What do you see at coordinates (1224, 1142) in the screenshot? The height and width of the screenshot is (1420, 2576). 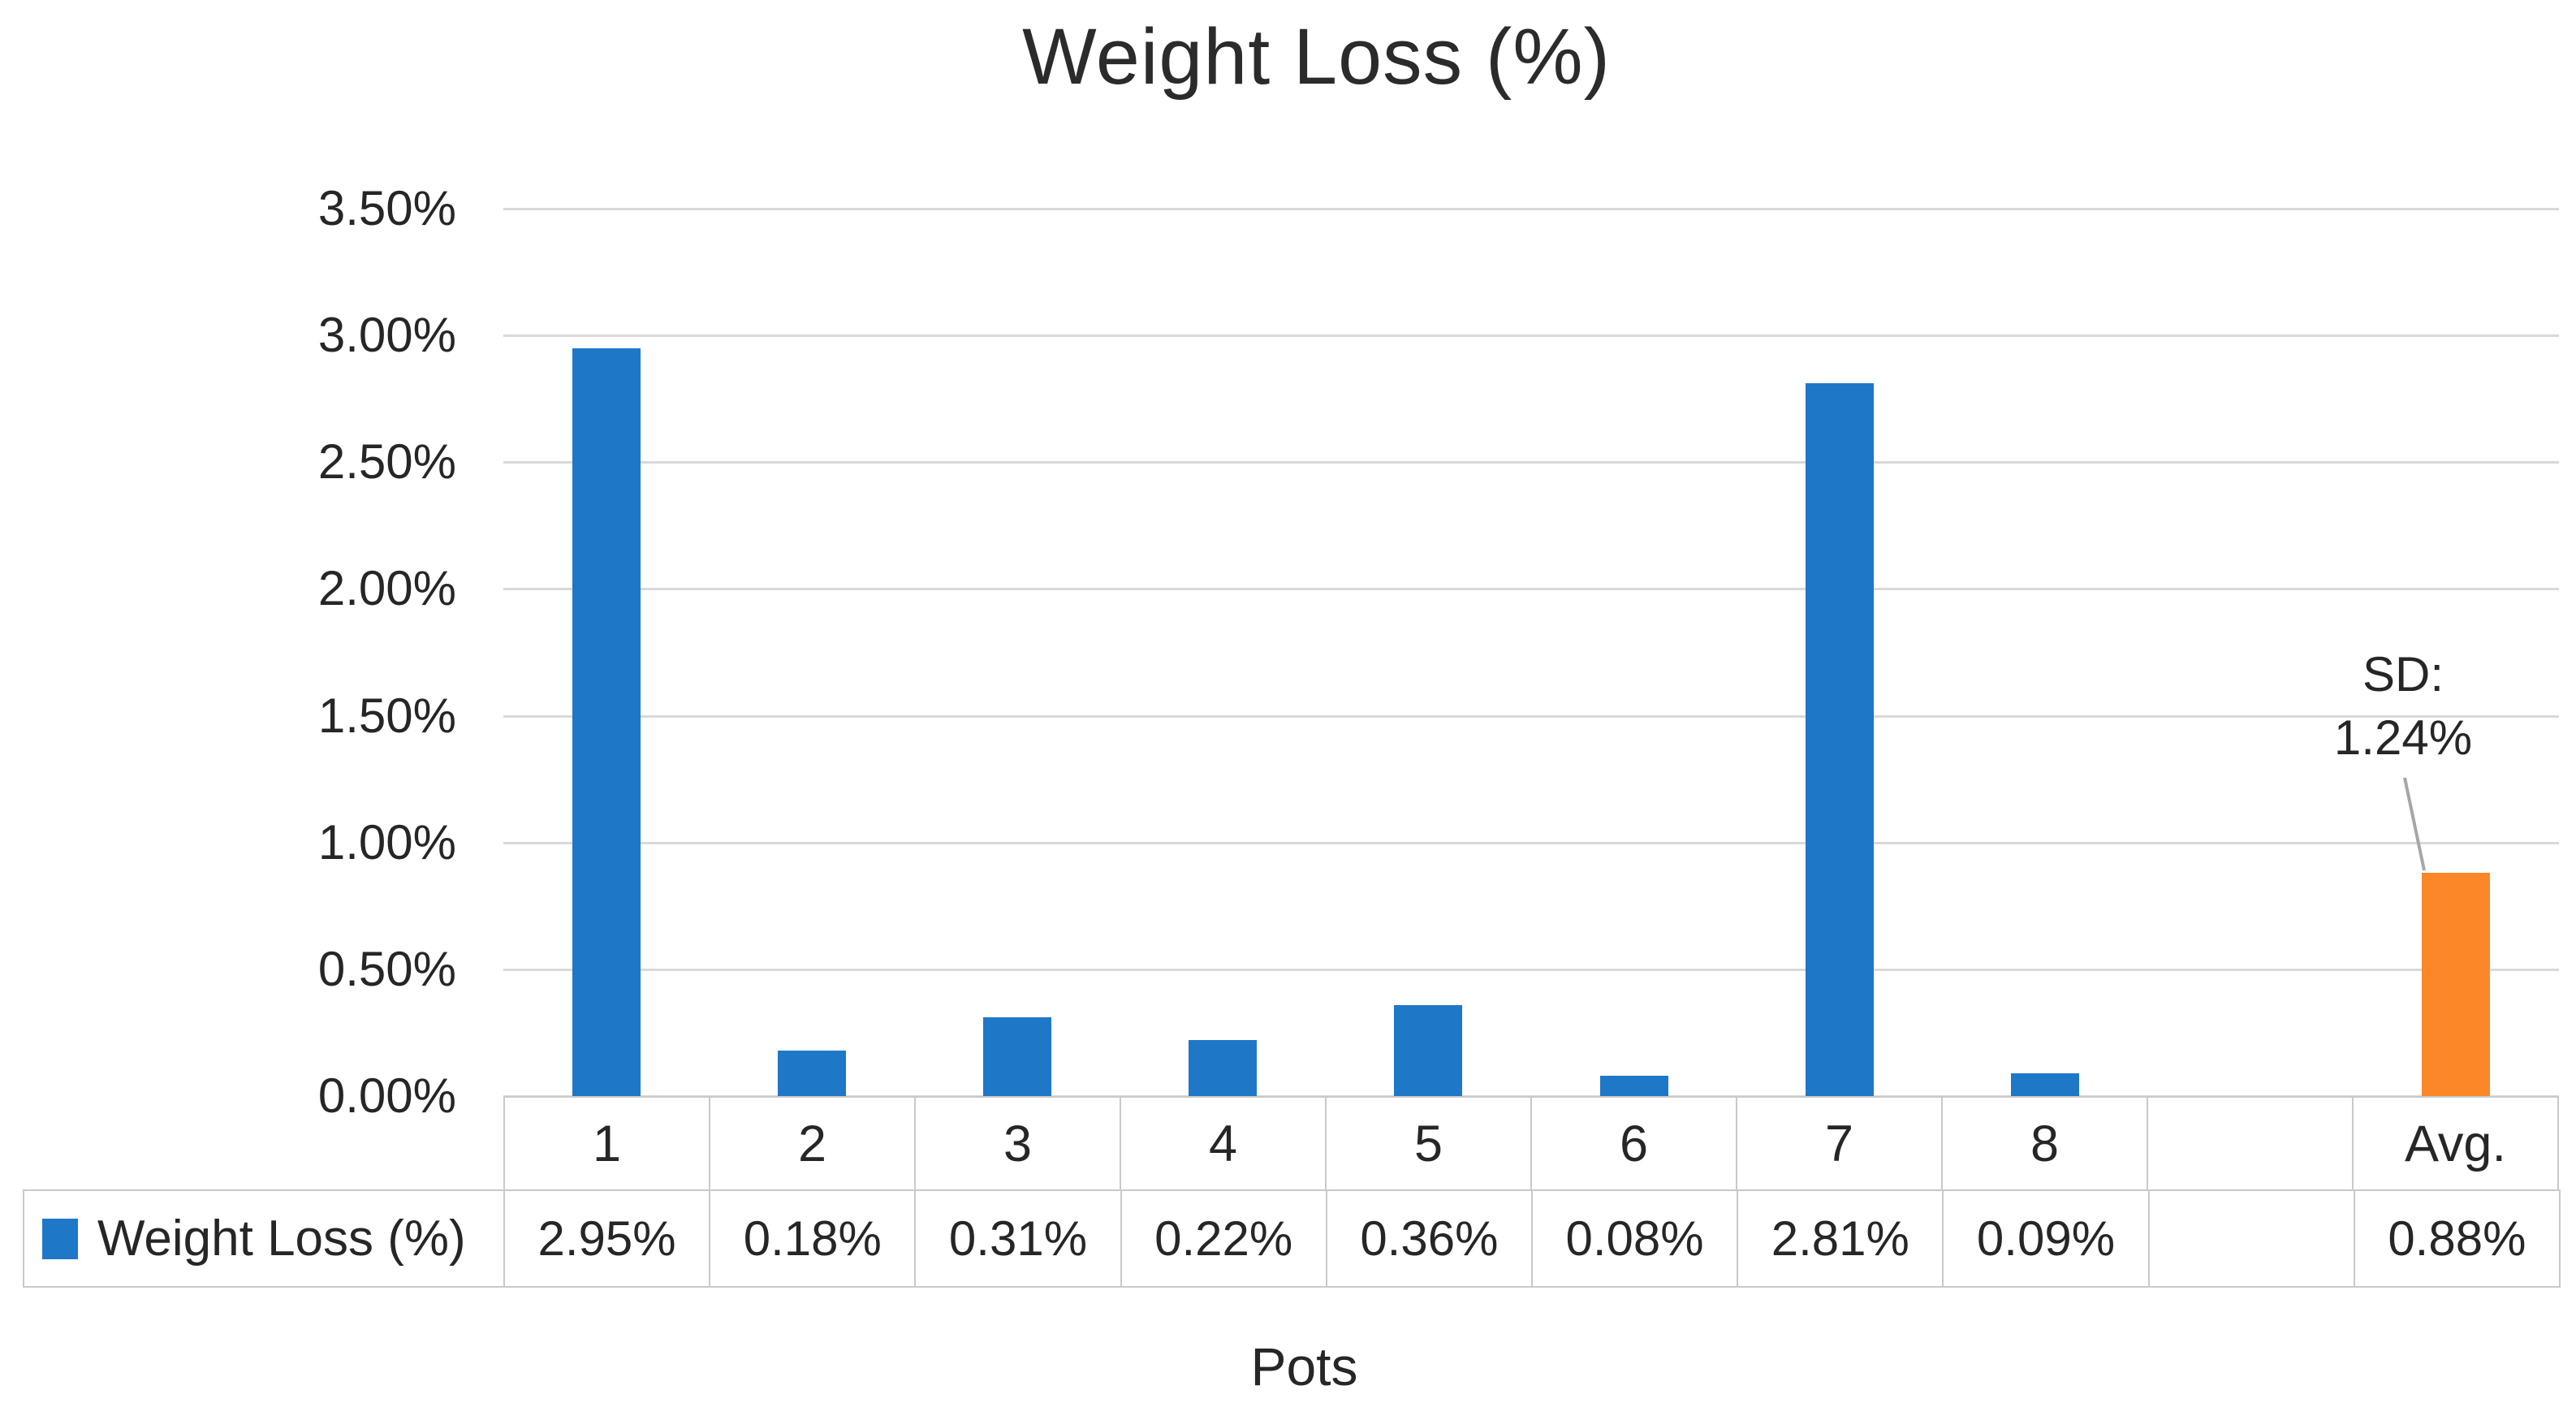 I see `category-cell-4: 4` at bounding box center [1224, 1142].